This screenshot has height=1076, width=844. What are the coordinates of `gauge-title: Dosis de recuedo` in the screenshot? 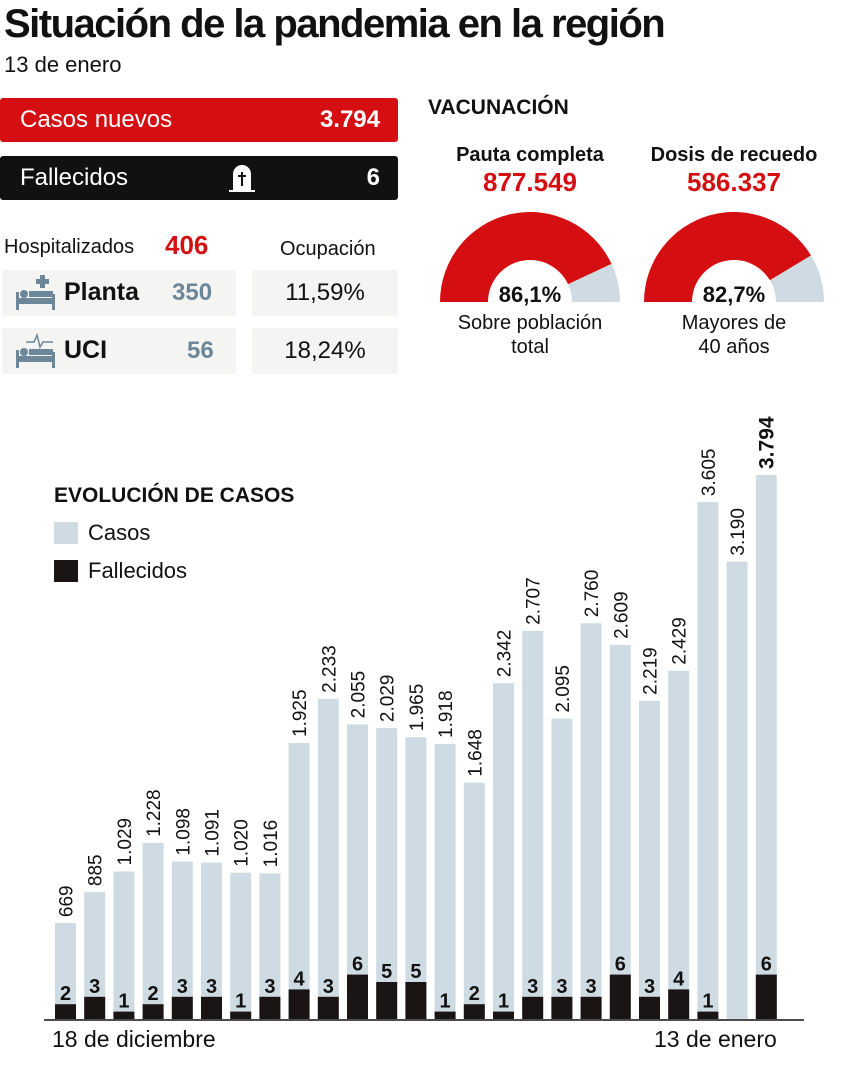 It's located at (734, 155).